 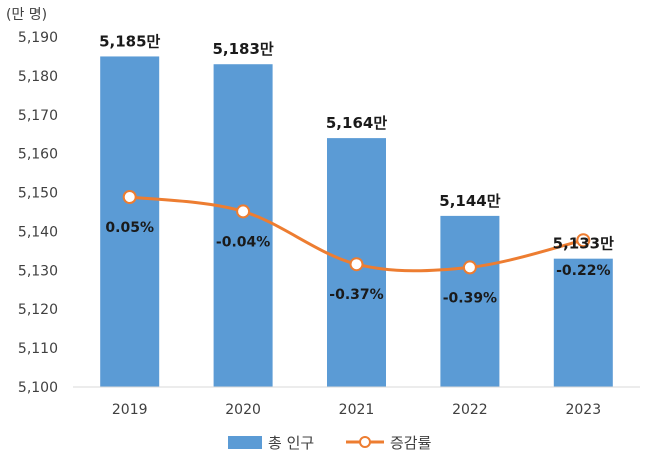 I want to click on y-tick-label: 5,100, so click(x=38, y=388).